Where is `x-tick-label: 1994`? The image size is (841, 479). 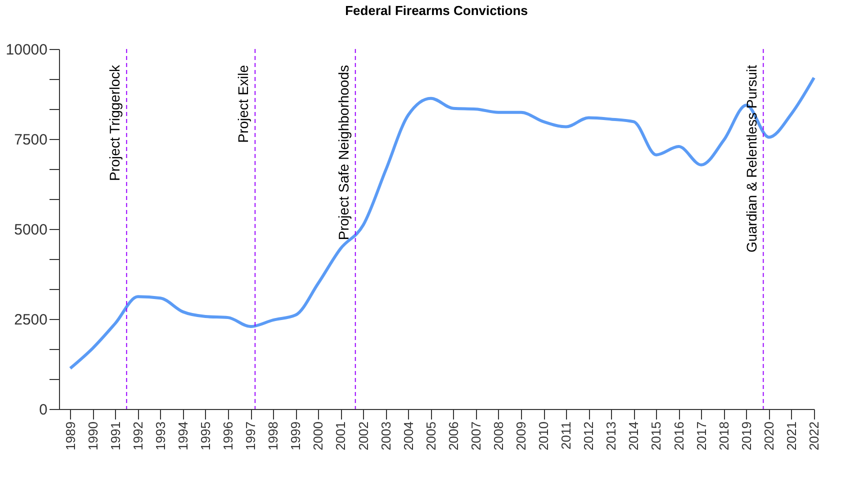
x-tick-label: 1994 is located at coordinates (182, 436).